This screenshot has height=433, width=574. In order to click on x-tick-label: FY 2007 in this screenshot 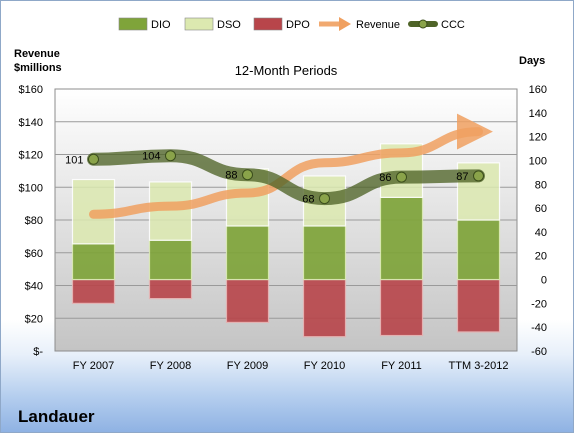, I will do `click(93, 366)`.